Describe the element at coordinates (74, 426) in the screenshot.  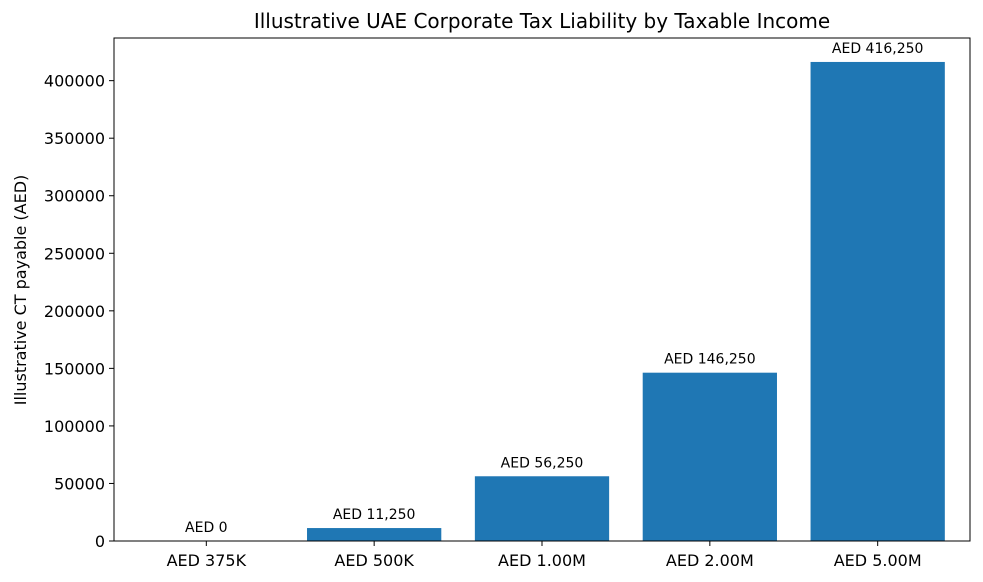
I see `y-tick-label-2: 100000` at that location.